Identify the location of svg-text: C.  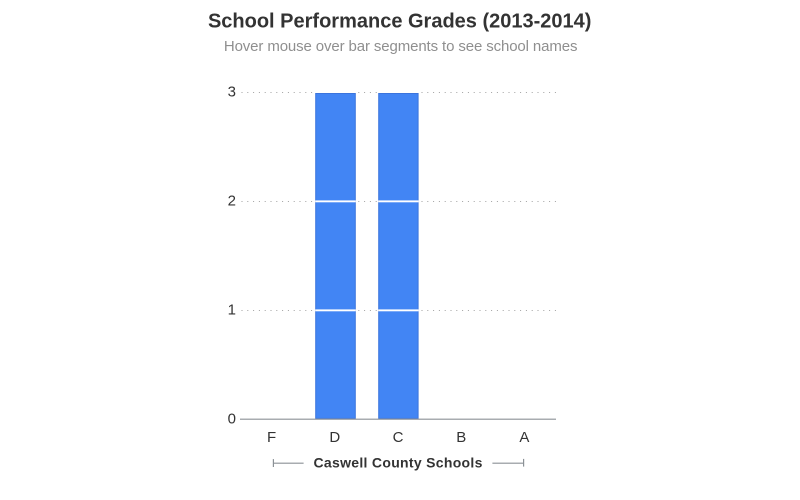
(398, 437).